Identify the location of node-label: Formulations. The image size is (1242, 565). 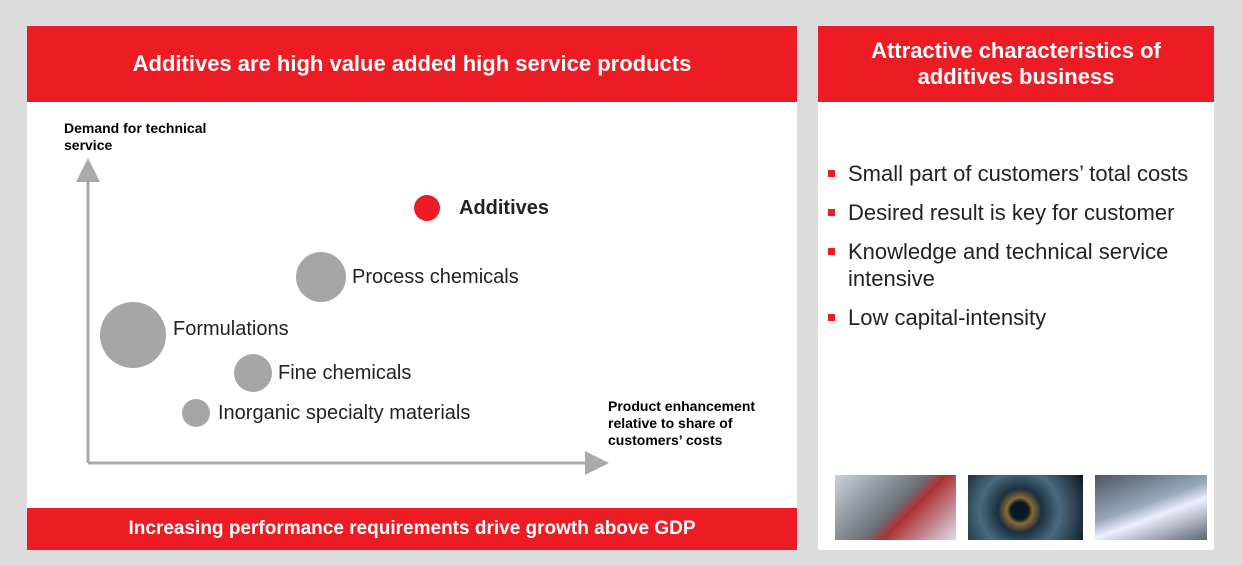
(231, 329).